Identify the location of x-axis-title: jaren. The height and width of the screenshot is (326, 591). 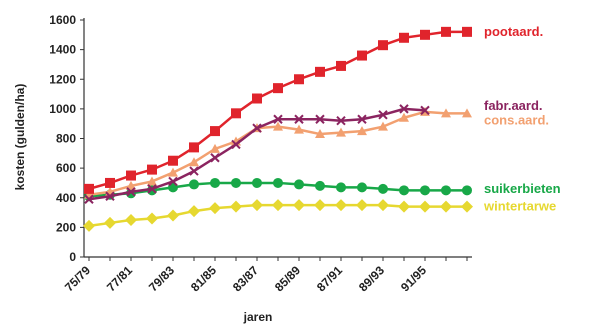
(258, 317).